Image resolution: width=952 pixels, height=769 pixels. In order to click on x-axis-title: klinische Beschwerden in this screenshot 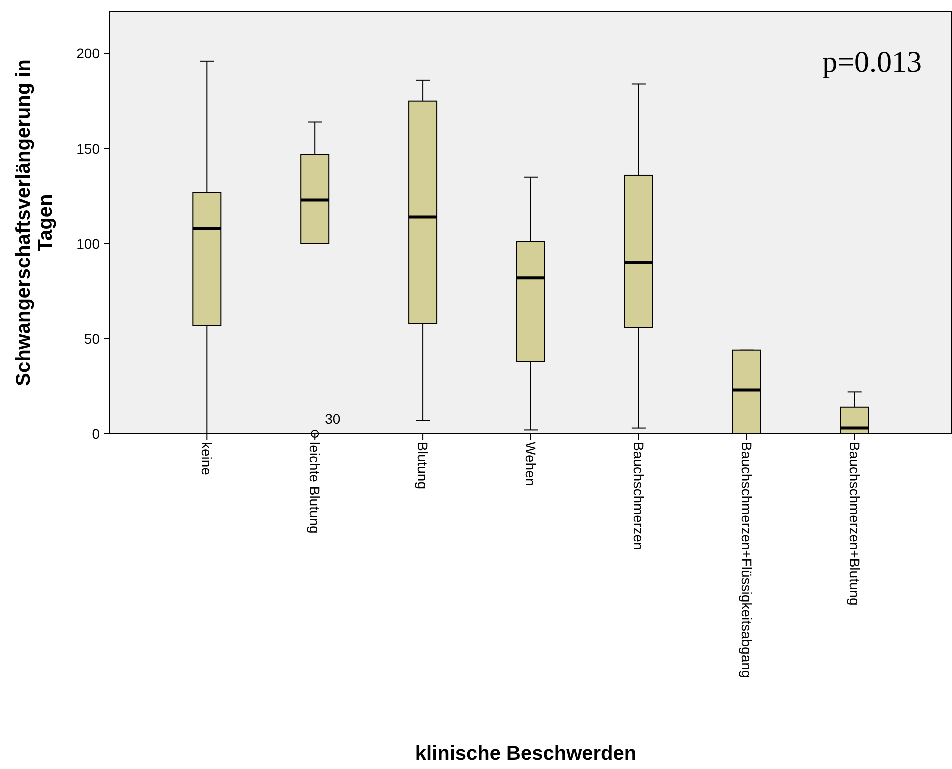, I will do `click(526, 754)`.